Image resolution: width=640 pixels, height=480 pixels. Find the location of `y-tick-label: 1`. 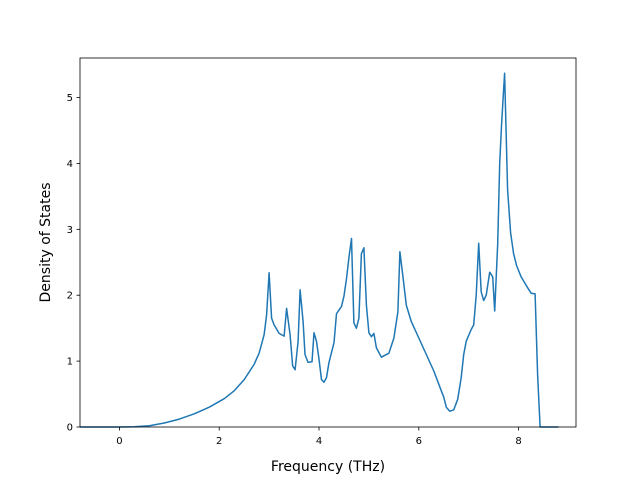

y-tick-label: 1 is located at coordinates (70, 362).